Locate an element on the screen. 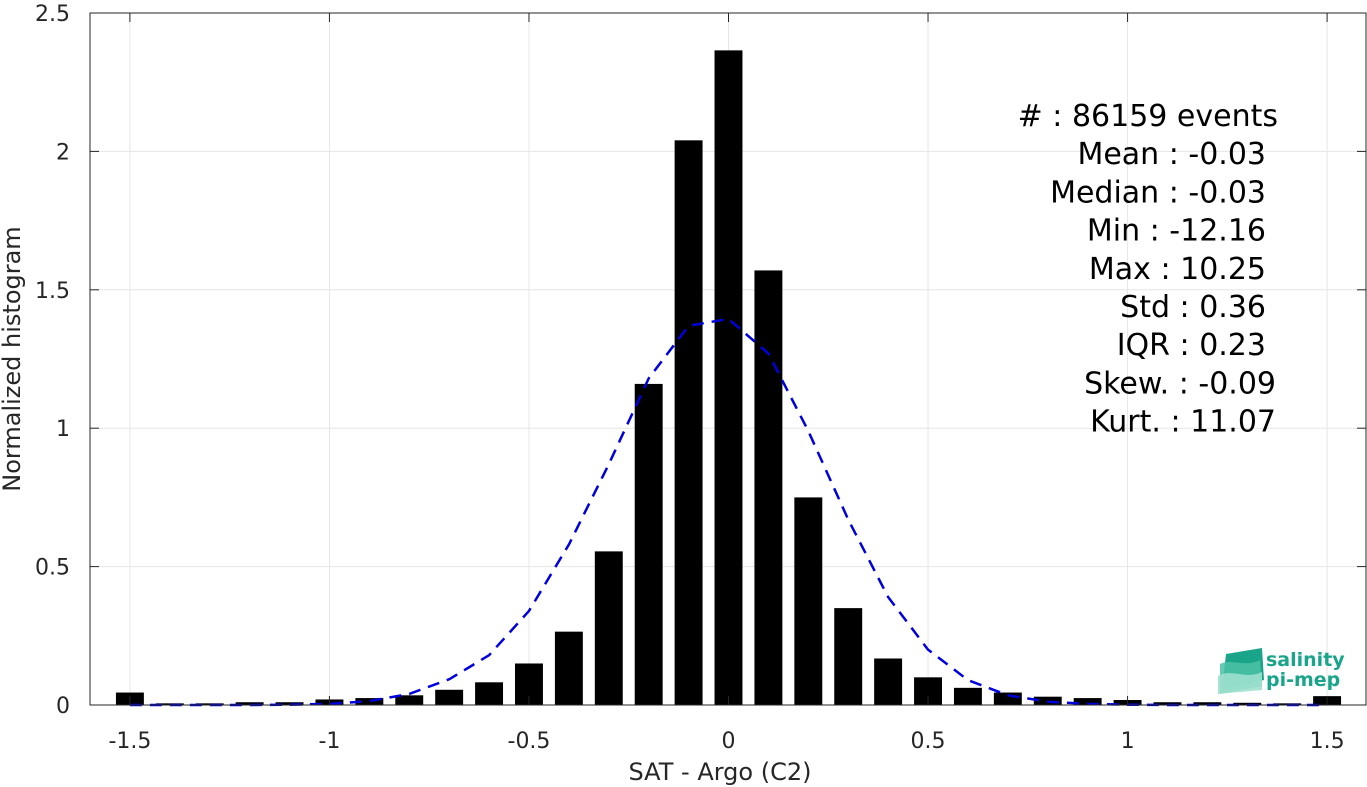  logo-line2: pi-mep is located at coordinates (1303, 680).